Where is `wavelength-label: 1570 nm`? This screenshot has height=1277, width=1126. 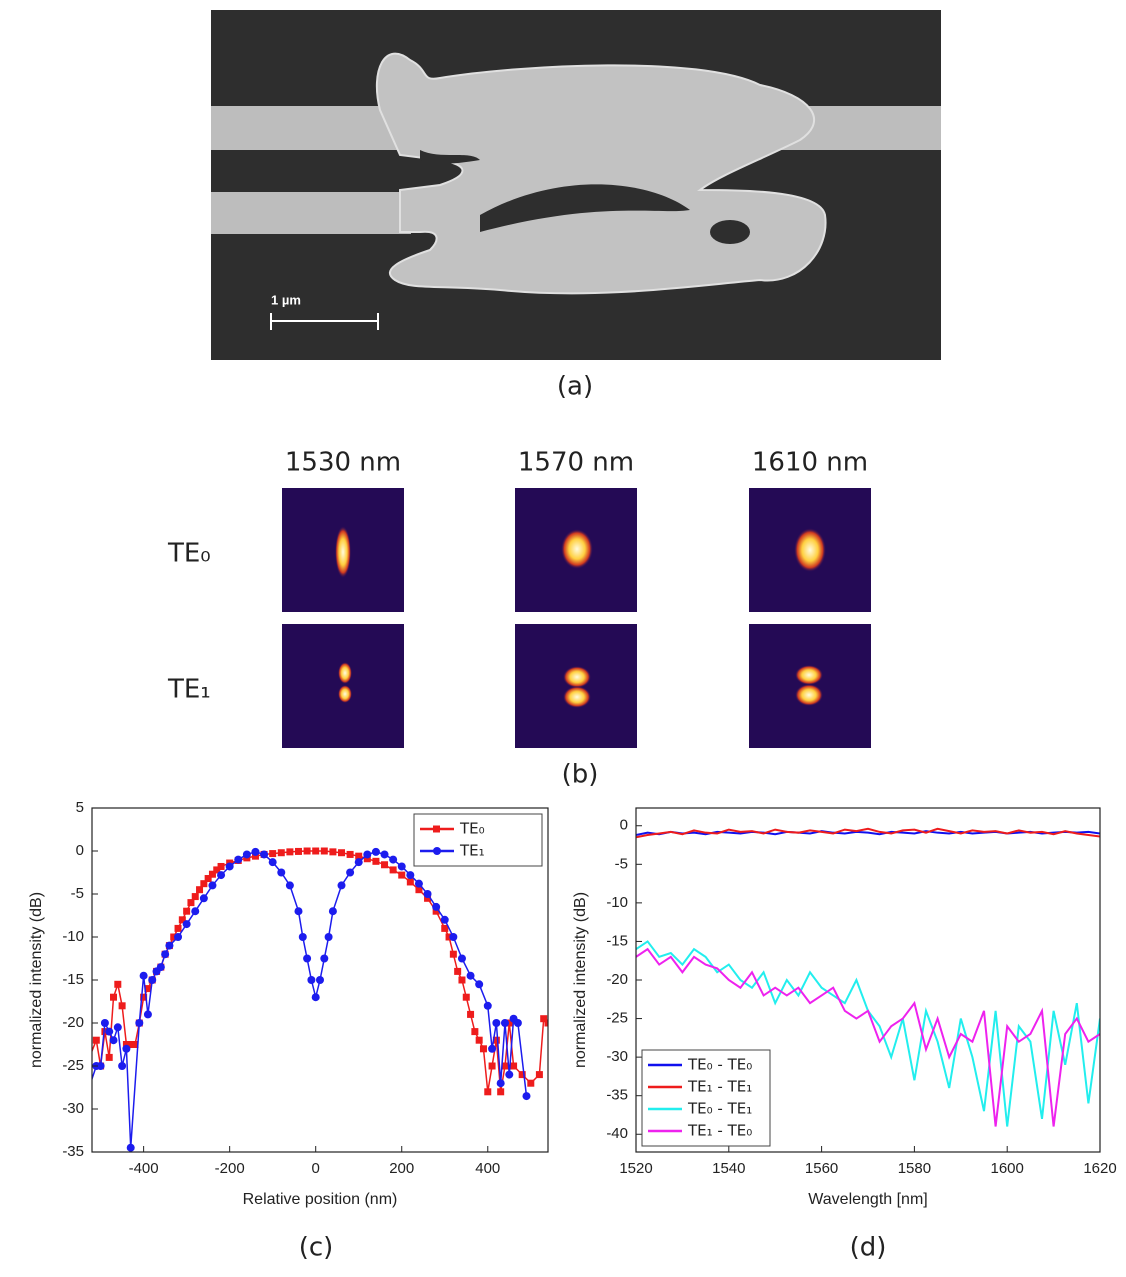
wavelength-label: 1570 nm is located at coordinates (576, 463).